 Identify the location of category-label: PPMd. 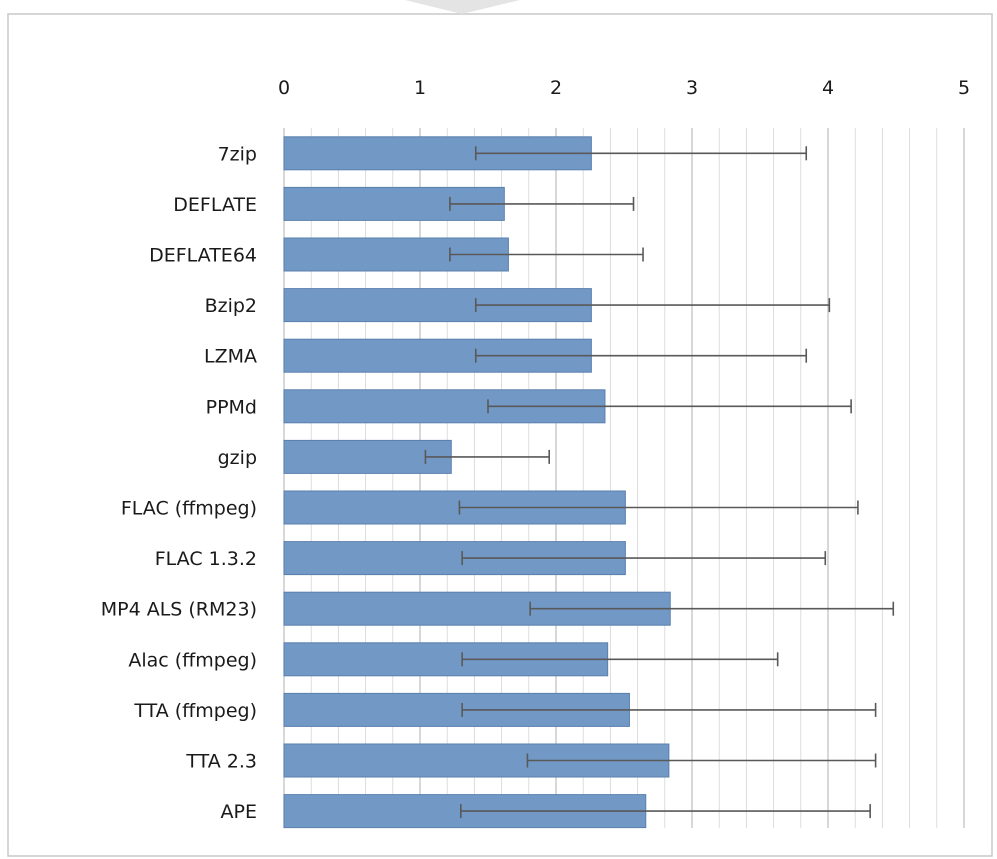
(231, 407).